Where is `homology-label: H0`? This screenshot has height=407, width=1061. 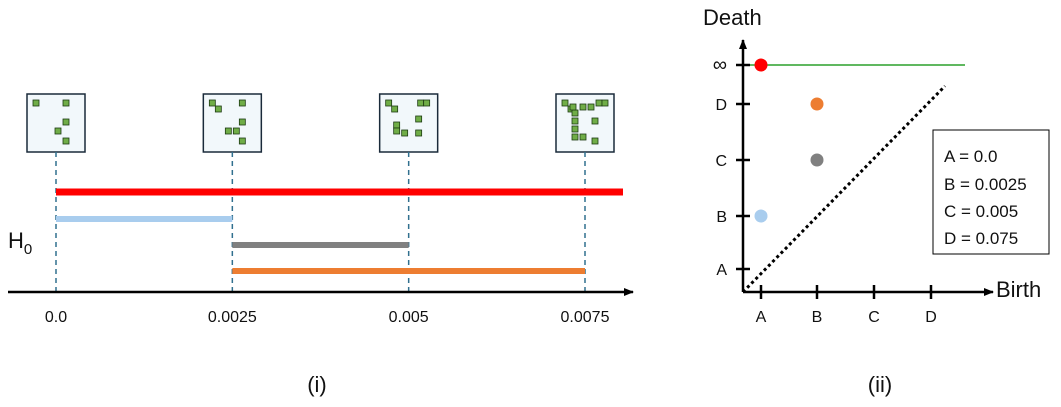
homology-label: H0 is located at coordinates (20, 243).